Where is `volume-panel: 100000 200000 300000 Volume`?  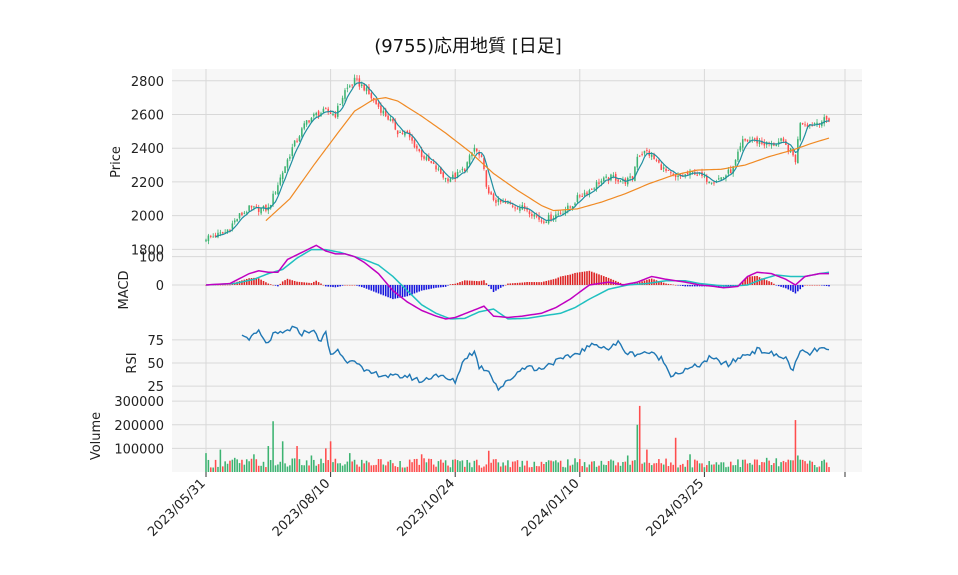
volume-panel: 100000 200000 300000 Volume is located at coordinates (475, 433).